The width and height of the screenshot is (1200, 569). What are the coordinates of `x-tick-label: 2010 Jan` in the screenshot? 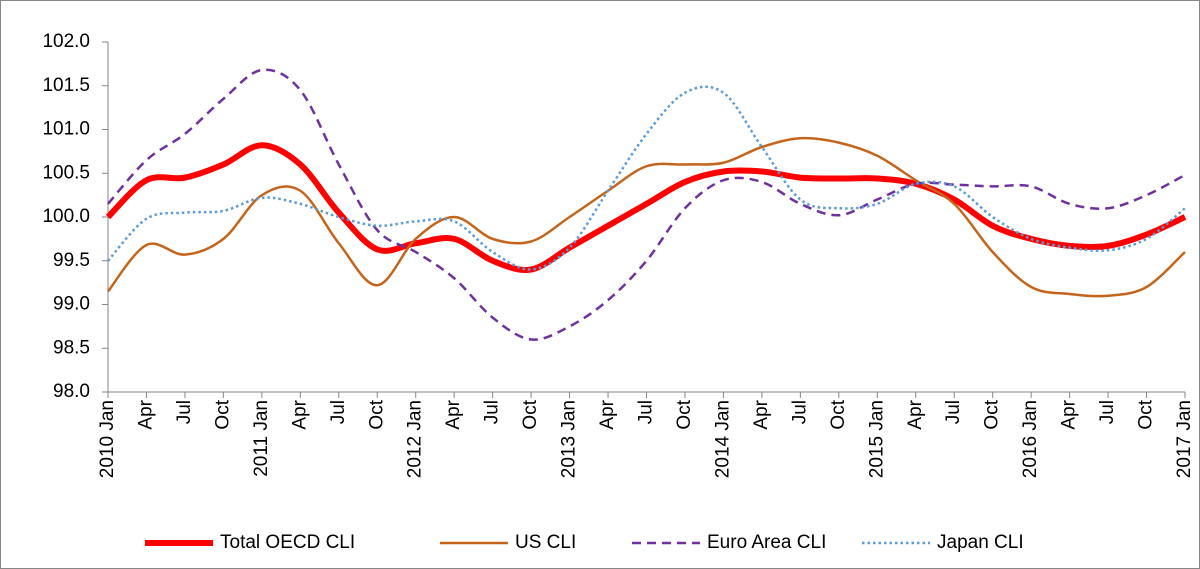 It's located at (107, 439).